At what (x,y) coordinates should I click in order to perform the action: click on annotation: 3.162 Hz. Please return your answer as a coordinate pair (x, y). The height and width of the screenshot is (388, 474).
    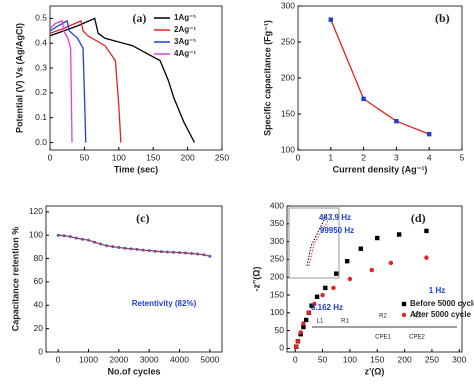
    Looking at the image, I should click on (327, 307).